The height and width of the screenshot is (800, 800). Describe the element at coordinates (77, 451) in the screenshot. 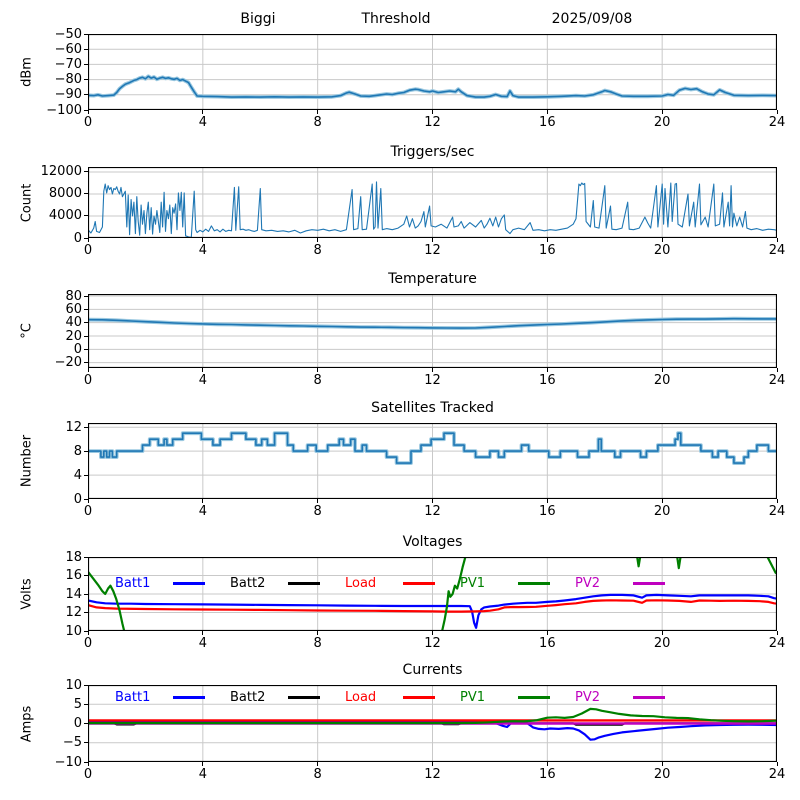

I see `y-tick-label: 8` at that location.